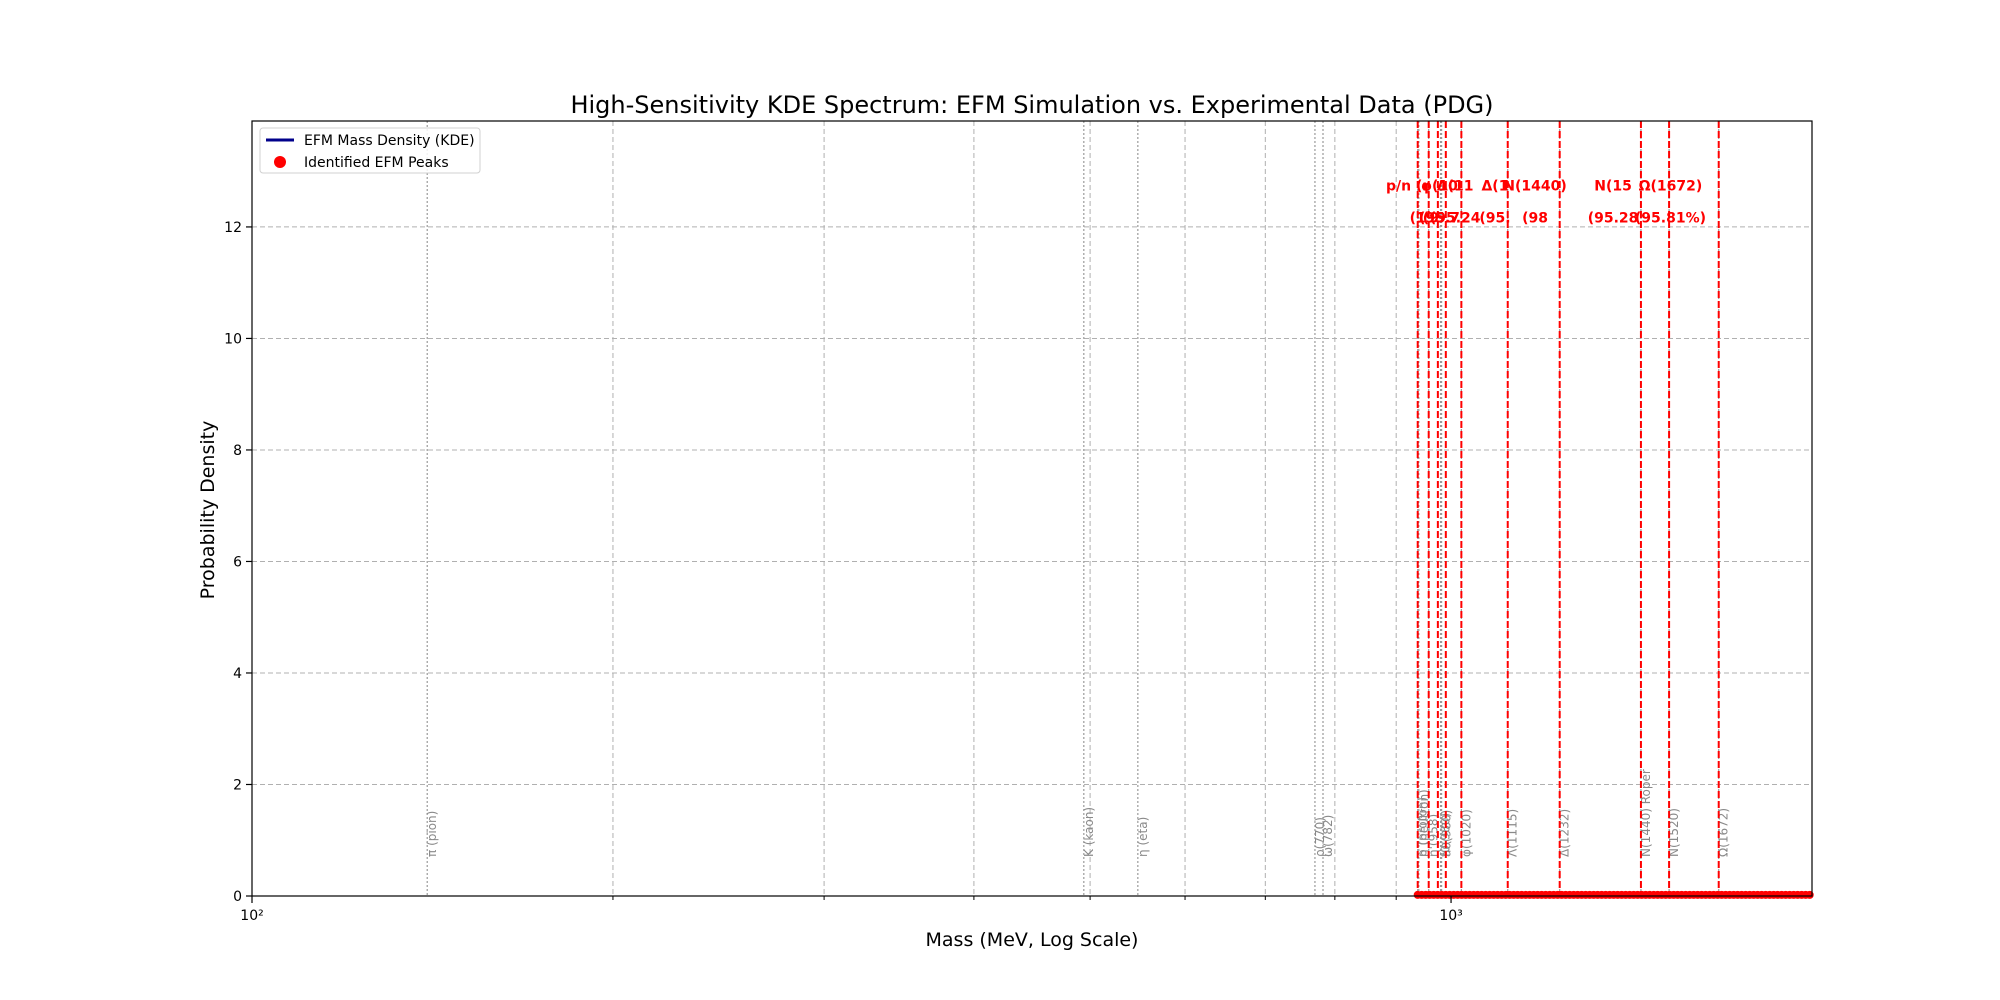  What do you see at coordinates (237, 785) in the screenshot?
I see `y-tick-label: 2` at bounding box center [237, 785].